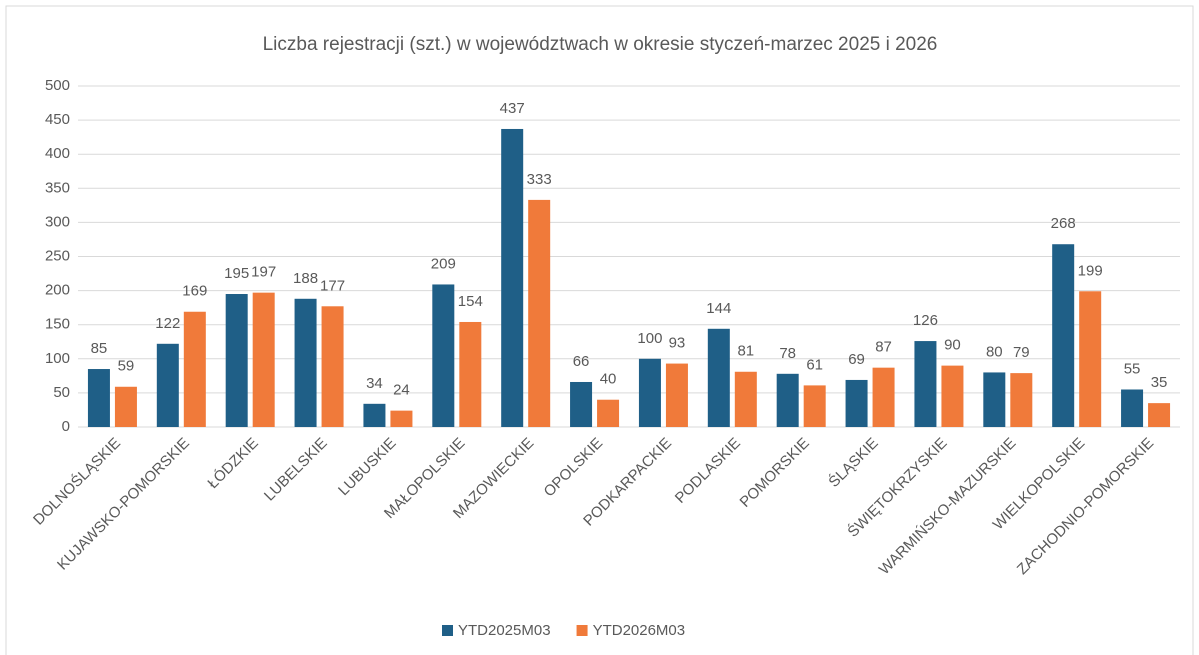 The width and height of the screenshot is (1199, 655). I want to click on data-label: 87, so click(883, 347).